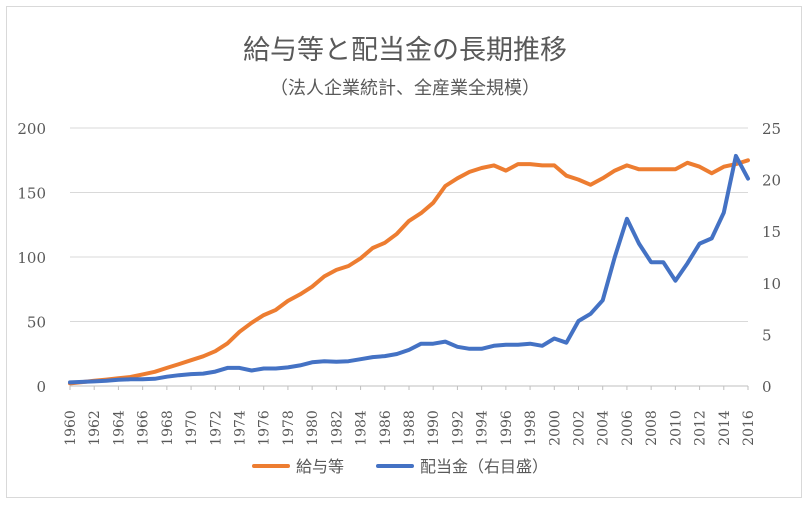 The width and height of the screenshot is (810, 506). Describe the element at coordinates (484, 466) in the screenshot. I see `legend-label: 配当金（右目盛）` at that location.